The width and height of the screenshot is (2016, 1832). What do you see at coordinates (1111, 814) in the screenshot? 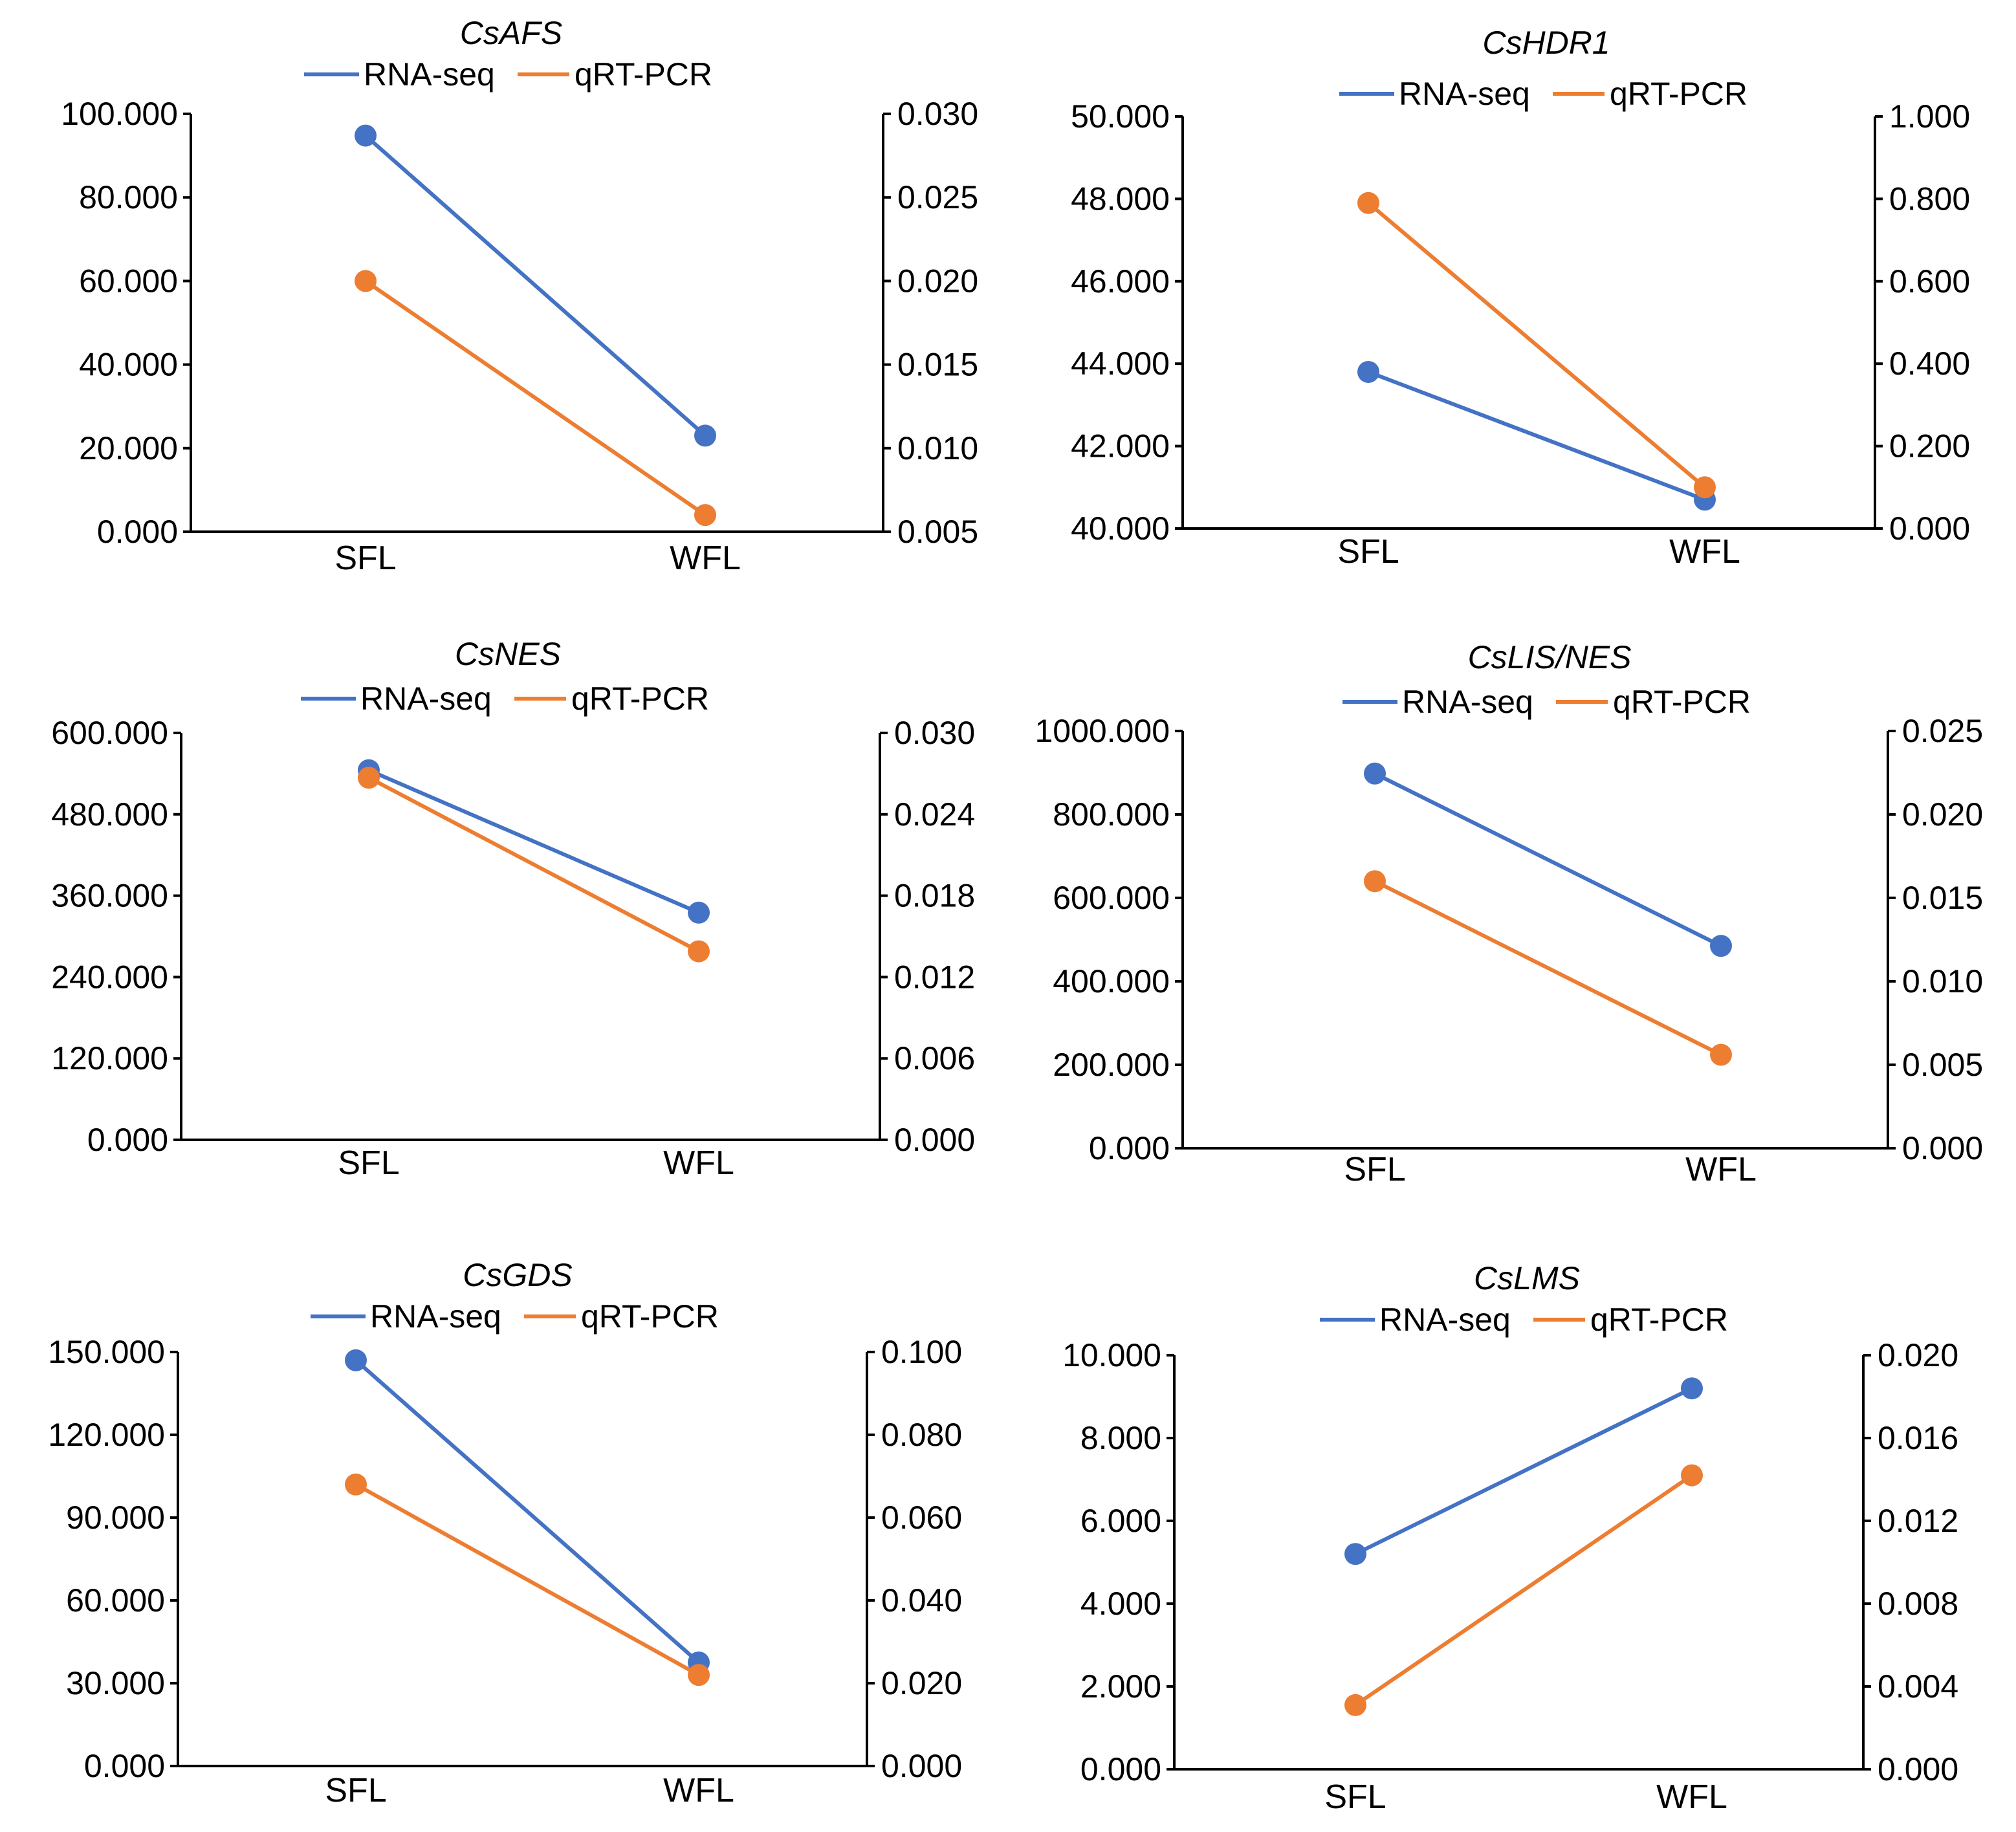
I see `y-left-tick-label: 800.000` at bounding box center [1111, 814].